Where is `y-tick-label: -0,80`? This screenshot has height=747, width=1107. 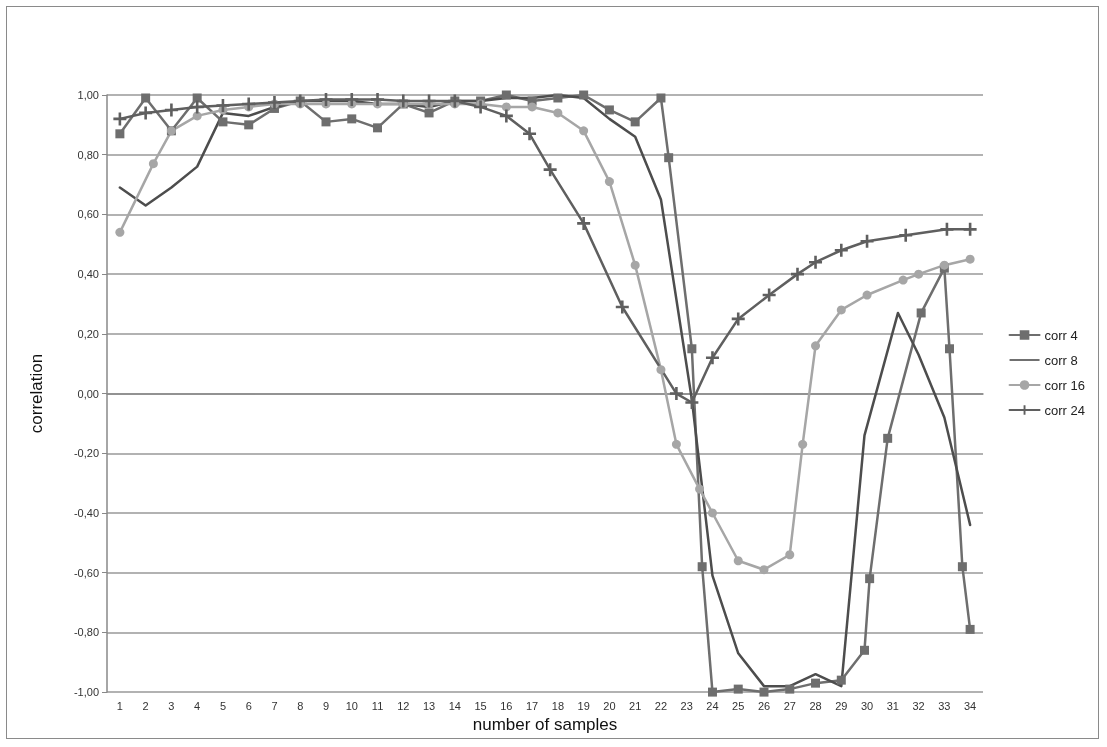 y-tick-label: -0,80 is located at coordinates (86, 632).